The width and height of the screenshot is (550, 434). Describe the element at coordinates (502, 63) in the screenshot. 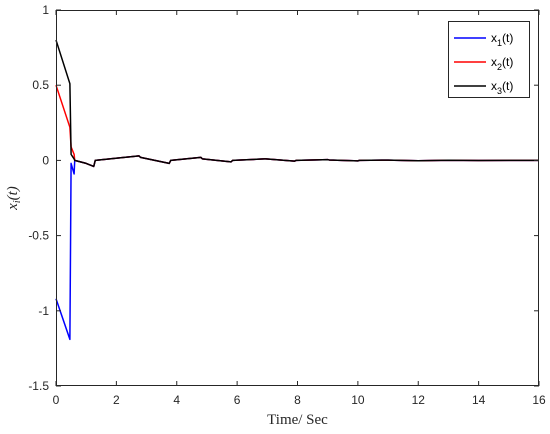

I see `legend-label-2: x2(t)` at that location.